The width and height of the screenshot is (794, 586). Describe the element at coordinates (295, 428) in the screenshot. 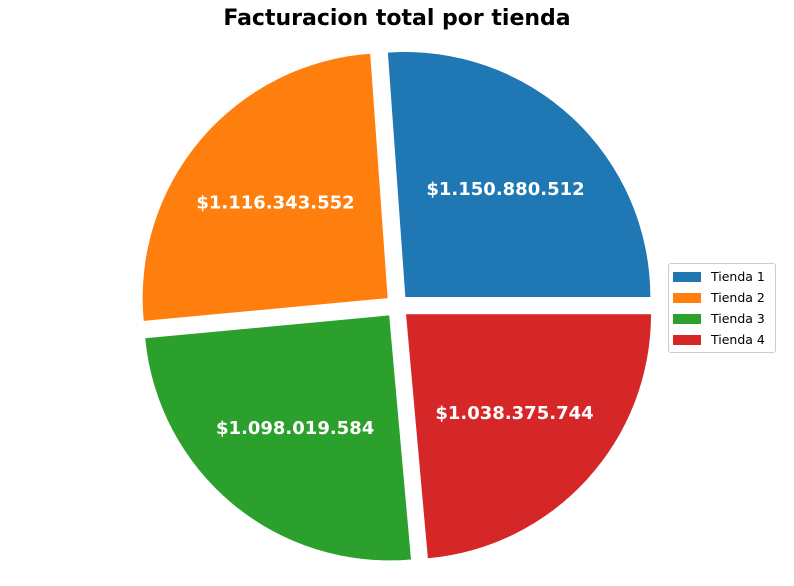

I see `slice-label-3: $1.098.019.584` at that location.